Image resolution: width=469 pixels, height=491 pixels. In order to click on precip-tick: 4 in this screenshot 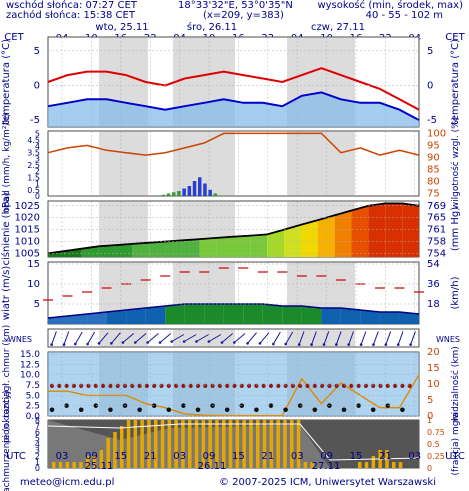, I will do `click(37, 146)`.